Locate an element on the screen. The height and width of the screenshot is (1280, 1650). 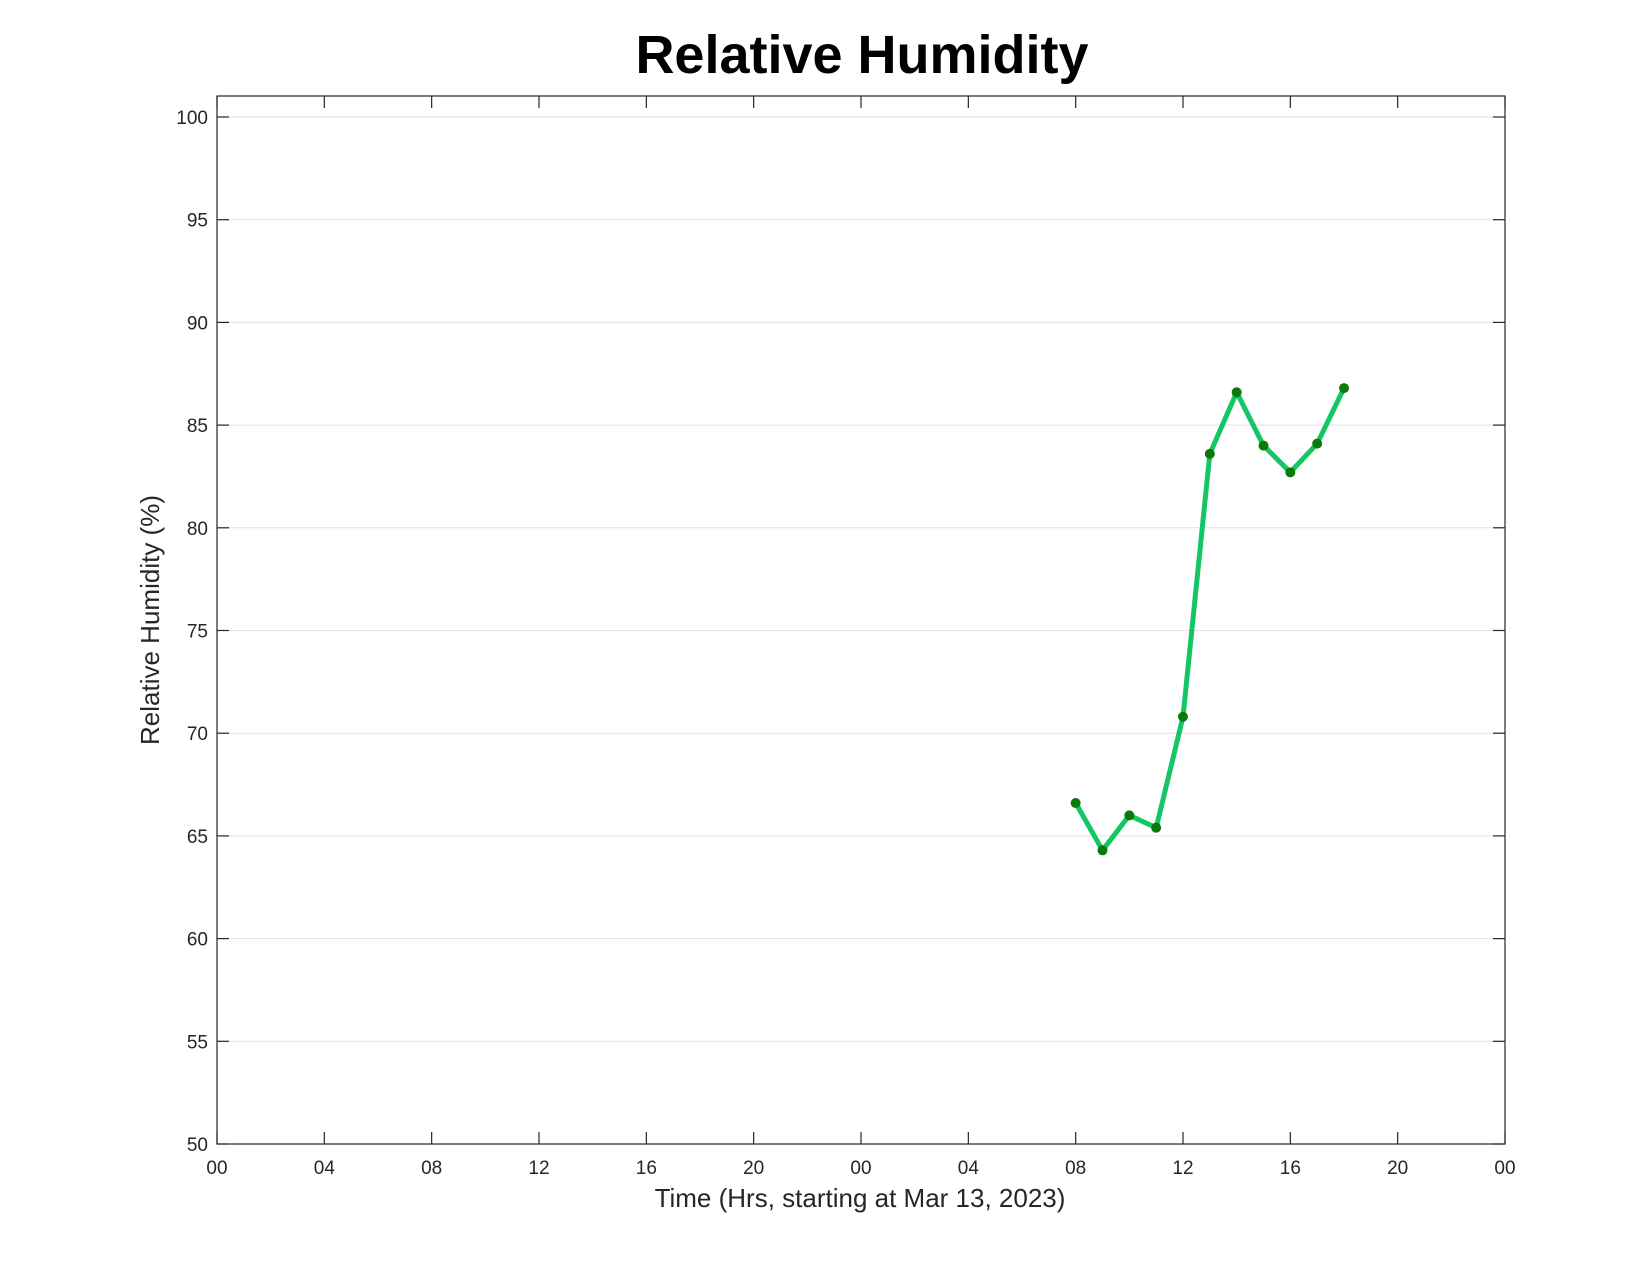
y-tick-label: 70 is located at coordinates (197, 734).